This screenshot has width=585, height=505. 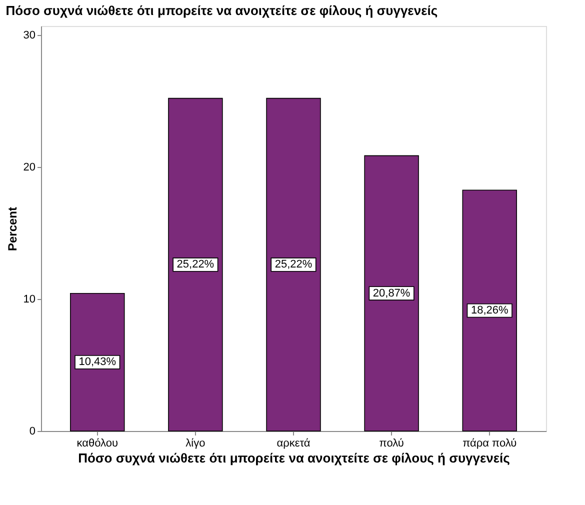 What do you see at coordinates (196, 444) in the screenshot?
I see `x-tick-label: λίγο` at bounding box center [196, 444].